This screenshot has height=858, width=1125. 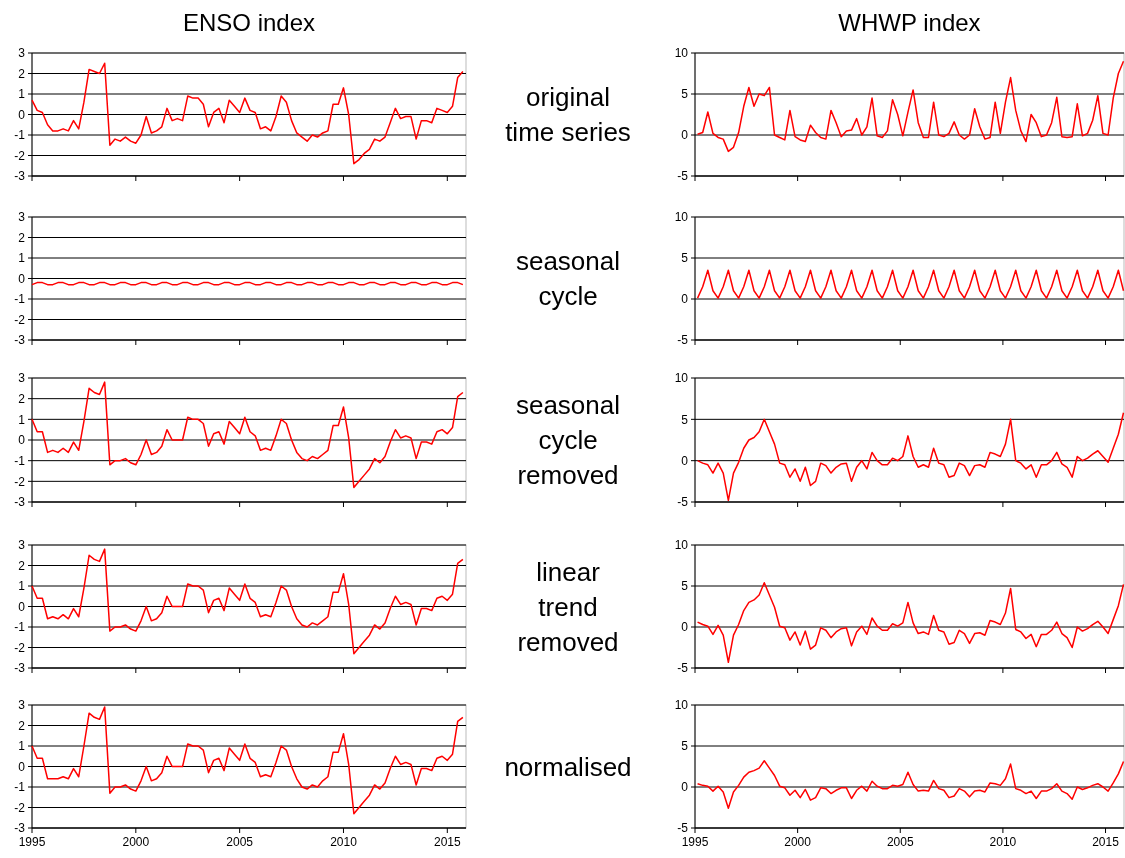 I want to click on text: seasonal cycle, so click(x=568, y=279).